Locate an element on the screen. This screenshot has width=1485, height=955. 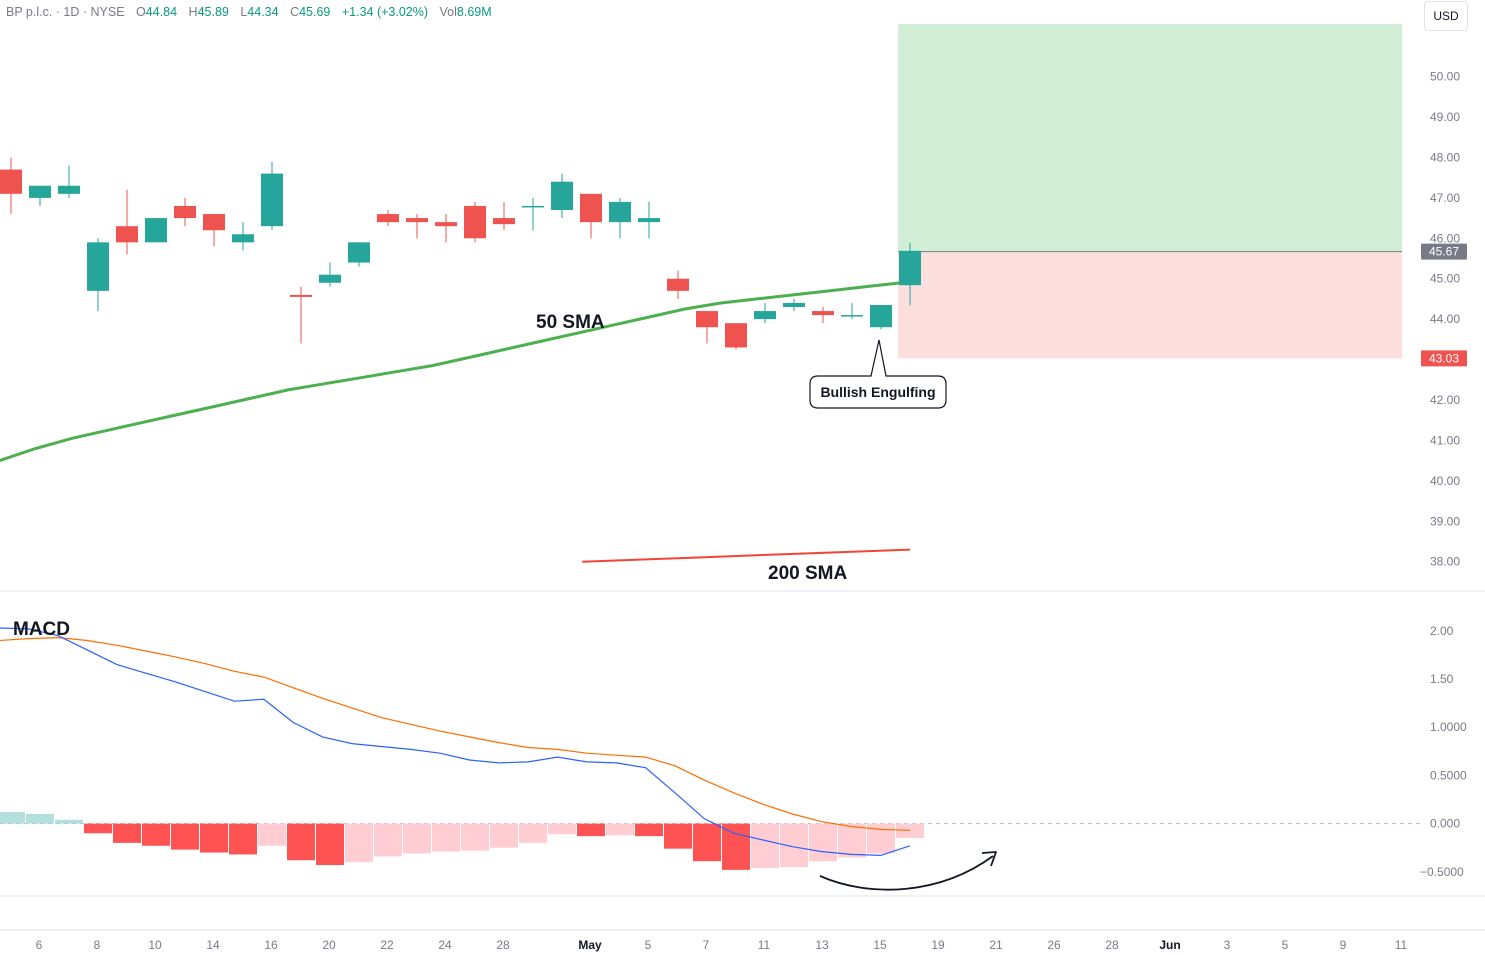
callout-box is located at coordinates (878, 374).